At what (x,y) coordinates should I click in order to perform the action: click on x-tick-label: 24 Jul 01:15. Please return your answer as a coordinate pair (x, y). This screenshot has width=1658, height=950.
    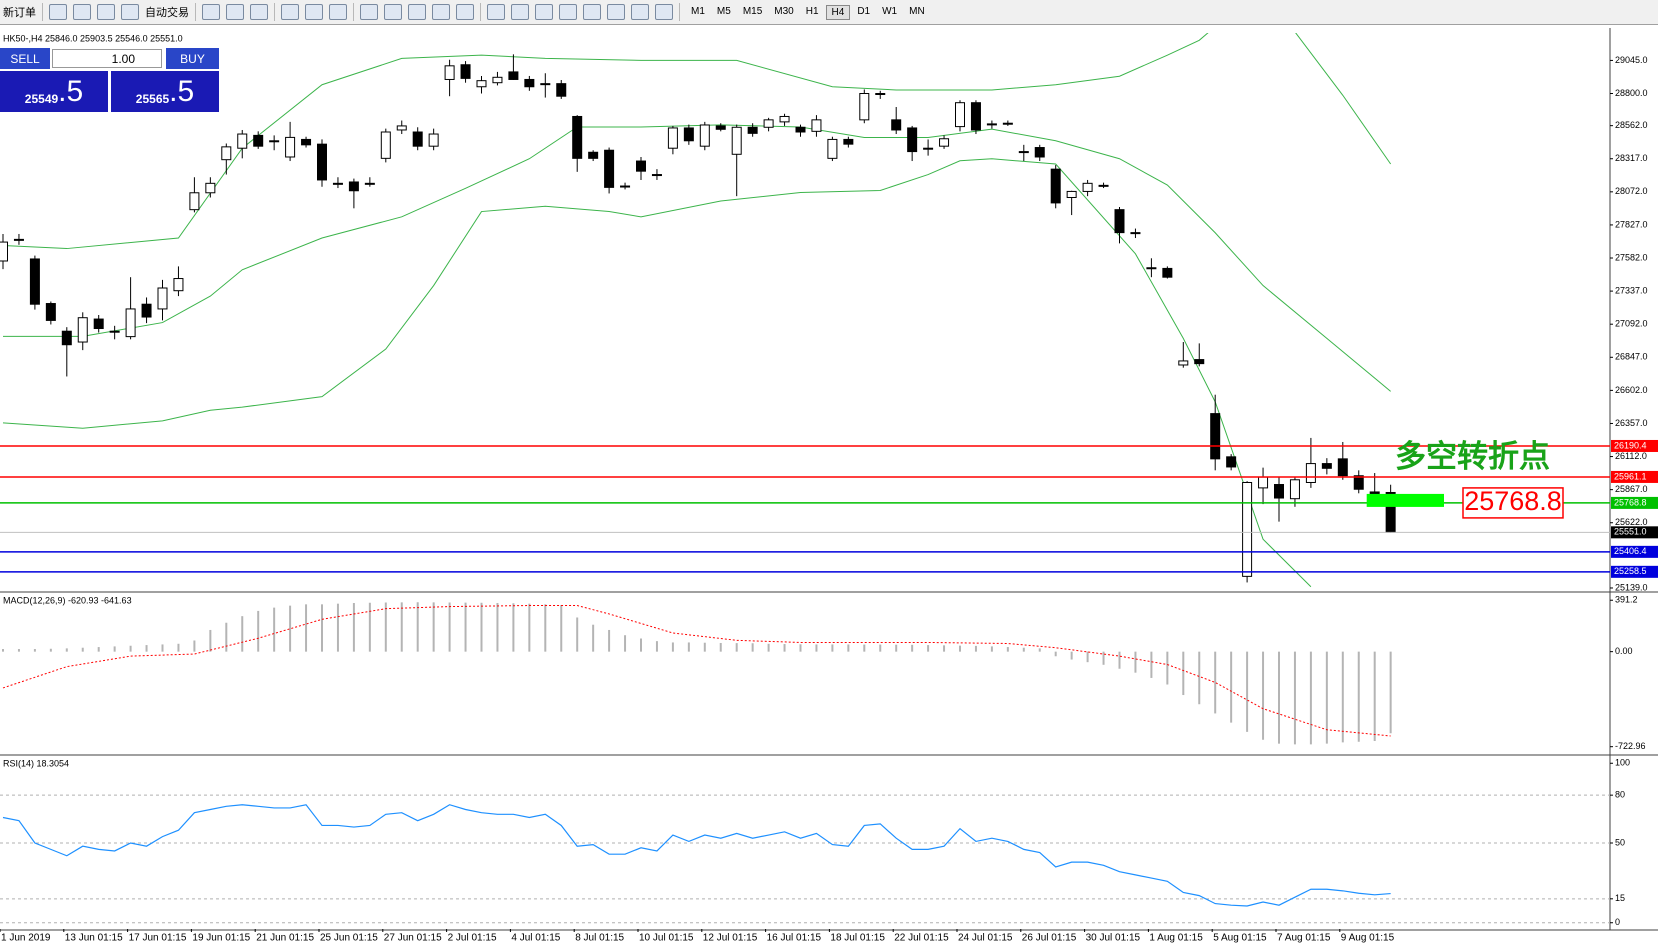
    Looking at the image, I should click on (985, 938).